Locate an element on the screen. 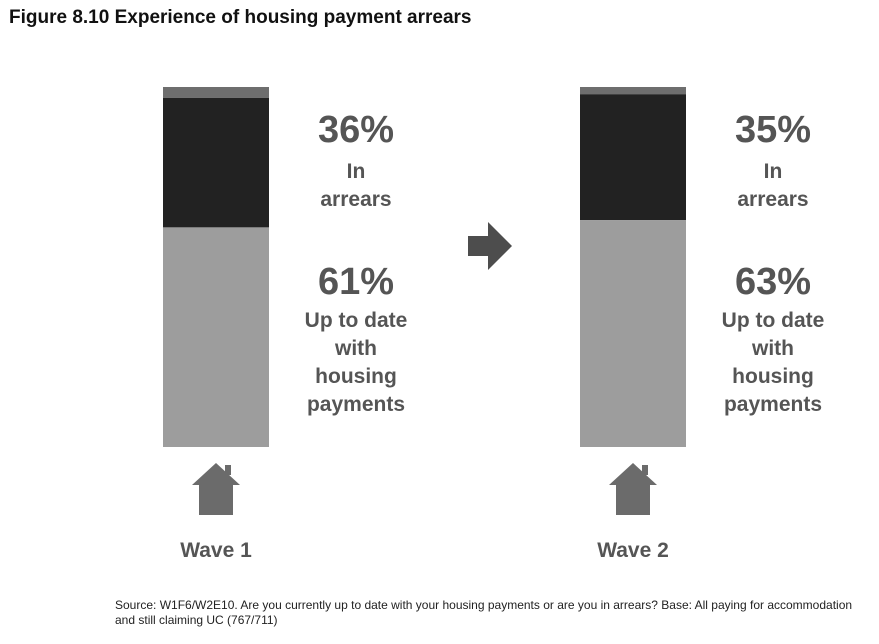 Image resolution: width=879 pixels, height=644 pixels. data-label-in-arrears: 35% is located at coordinates (773, 130).